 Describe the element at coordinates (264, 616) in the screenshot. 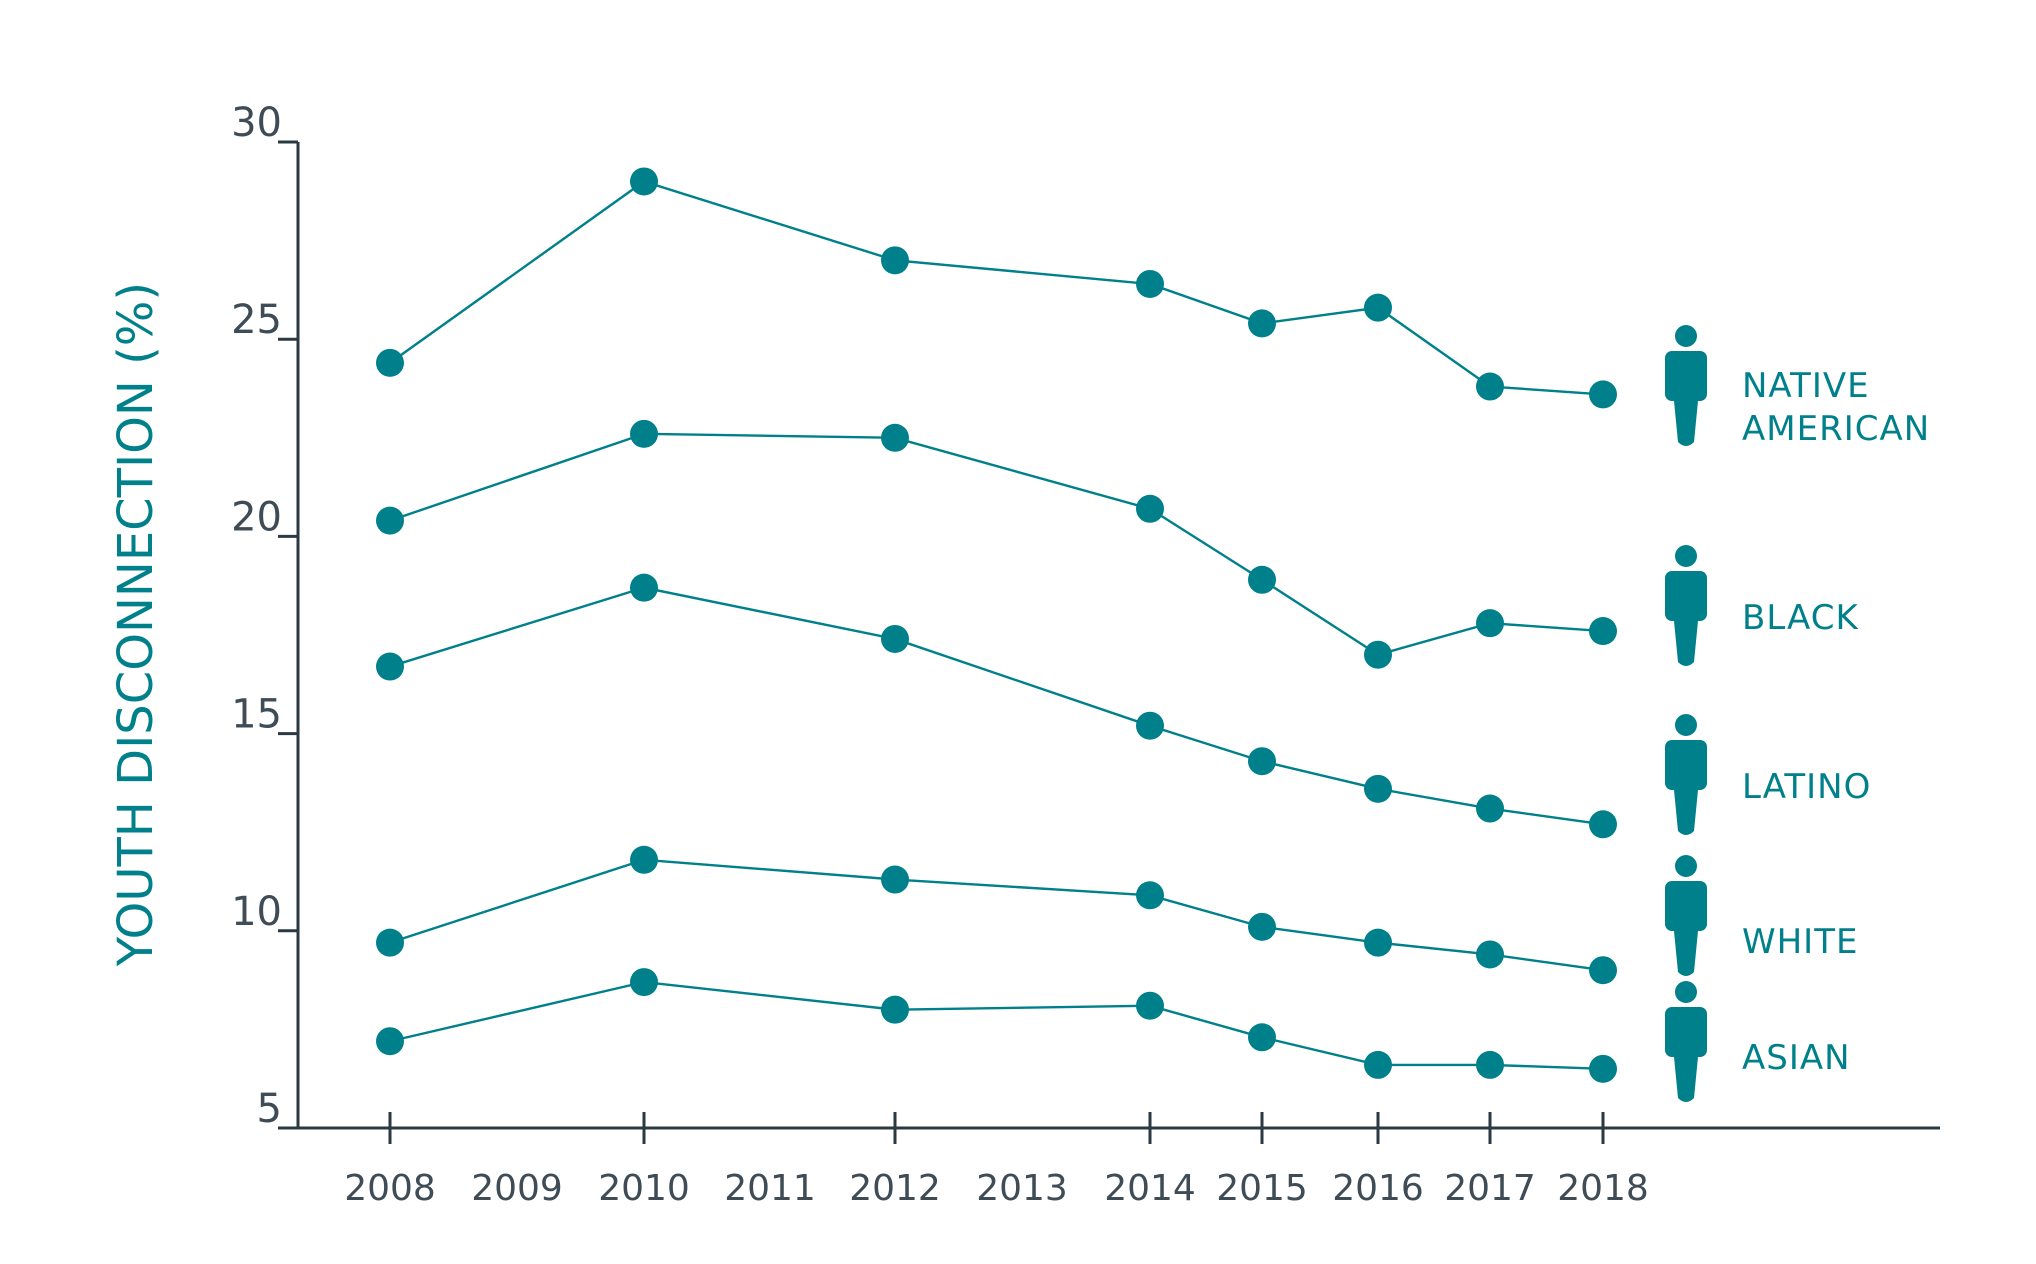

I see `y-ticks: 30 25 20 15 10 5` at that location.